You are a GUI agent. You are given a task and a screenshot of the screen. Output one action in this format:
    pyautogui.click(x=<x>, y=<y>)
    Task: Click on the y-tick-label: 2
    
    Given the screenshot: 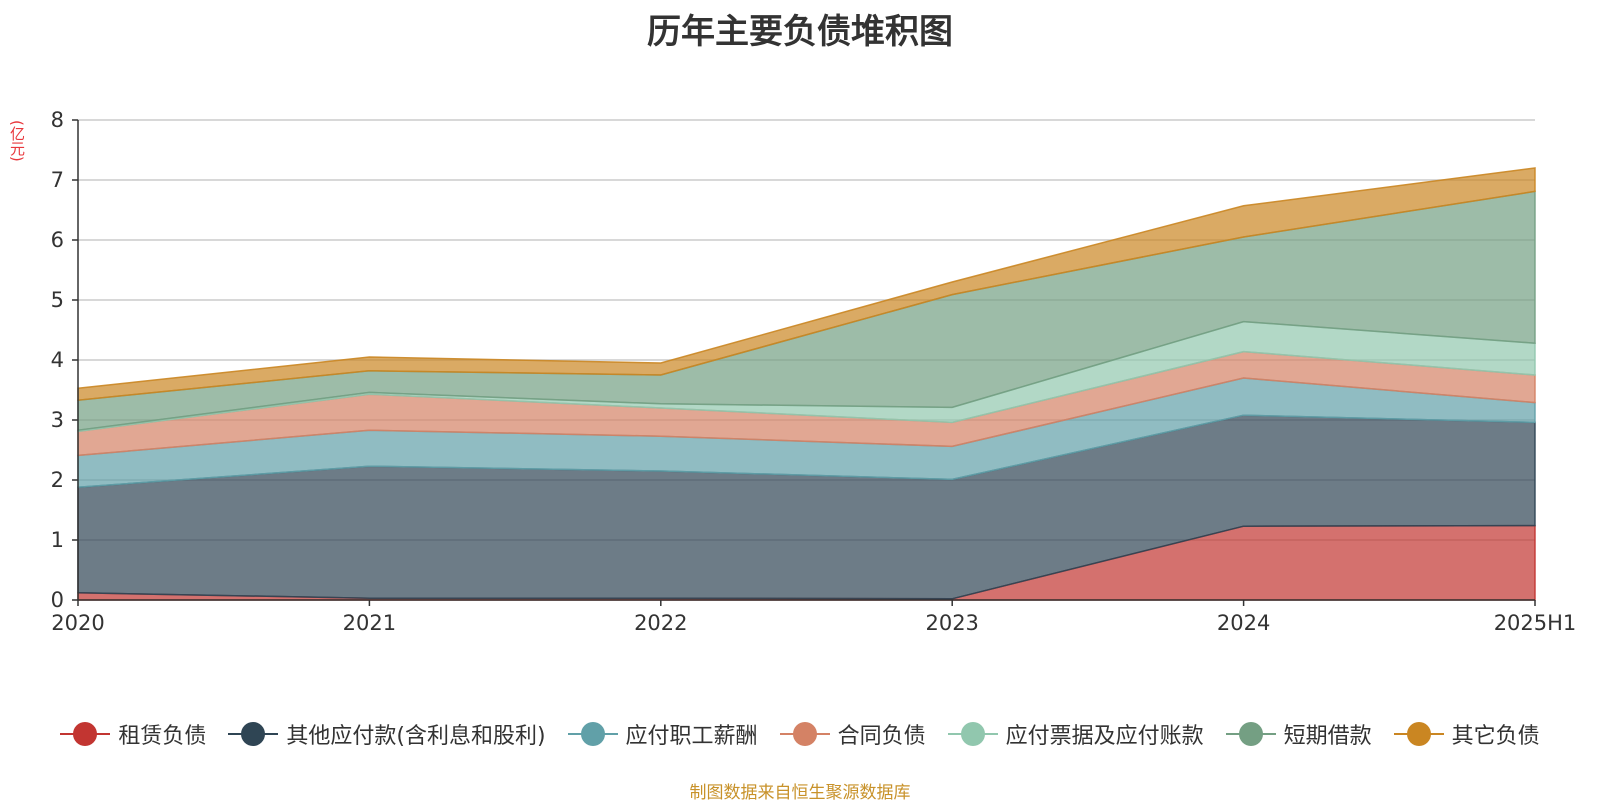 What is the action you would take?
    pyautogui.click(x=57, y=480)
    